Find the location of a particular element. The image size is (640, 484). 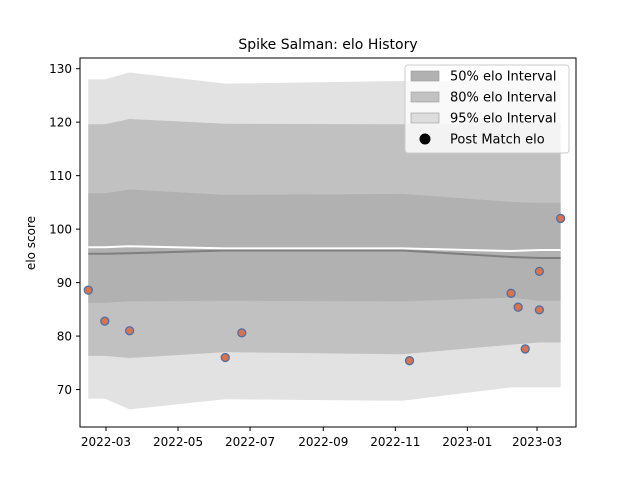

center-lines is located at coordinates (324, 252).